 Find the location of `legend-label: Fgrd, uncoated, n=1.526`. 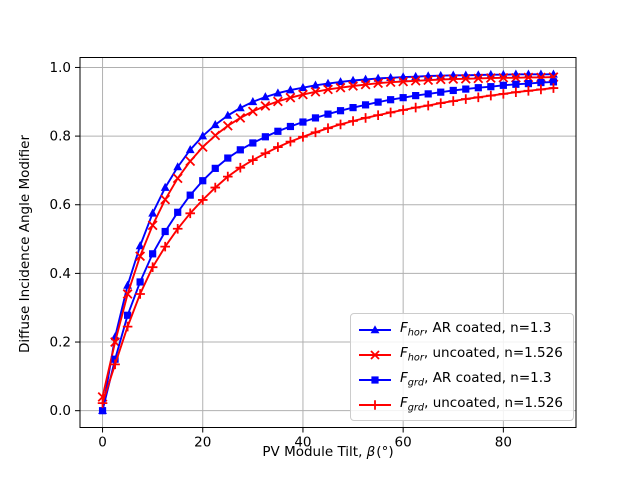

legend-label: Fgrd, uncoated, n=1.526 is located at coordinates (482, 404).